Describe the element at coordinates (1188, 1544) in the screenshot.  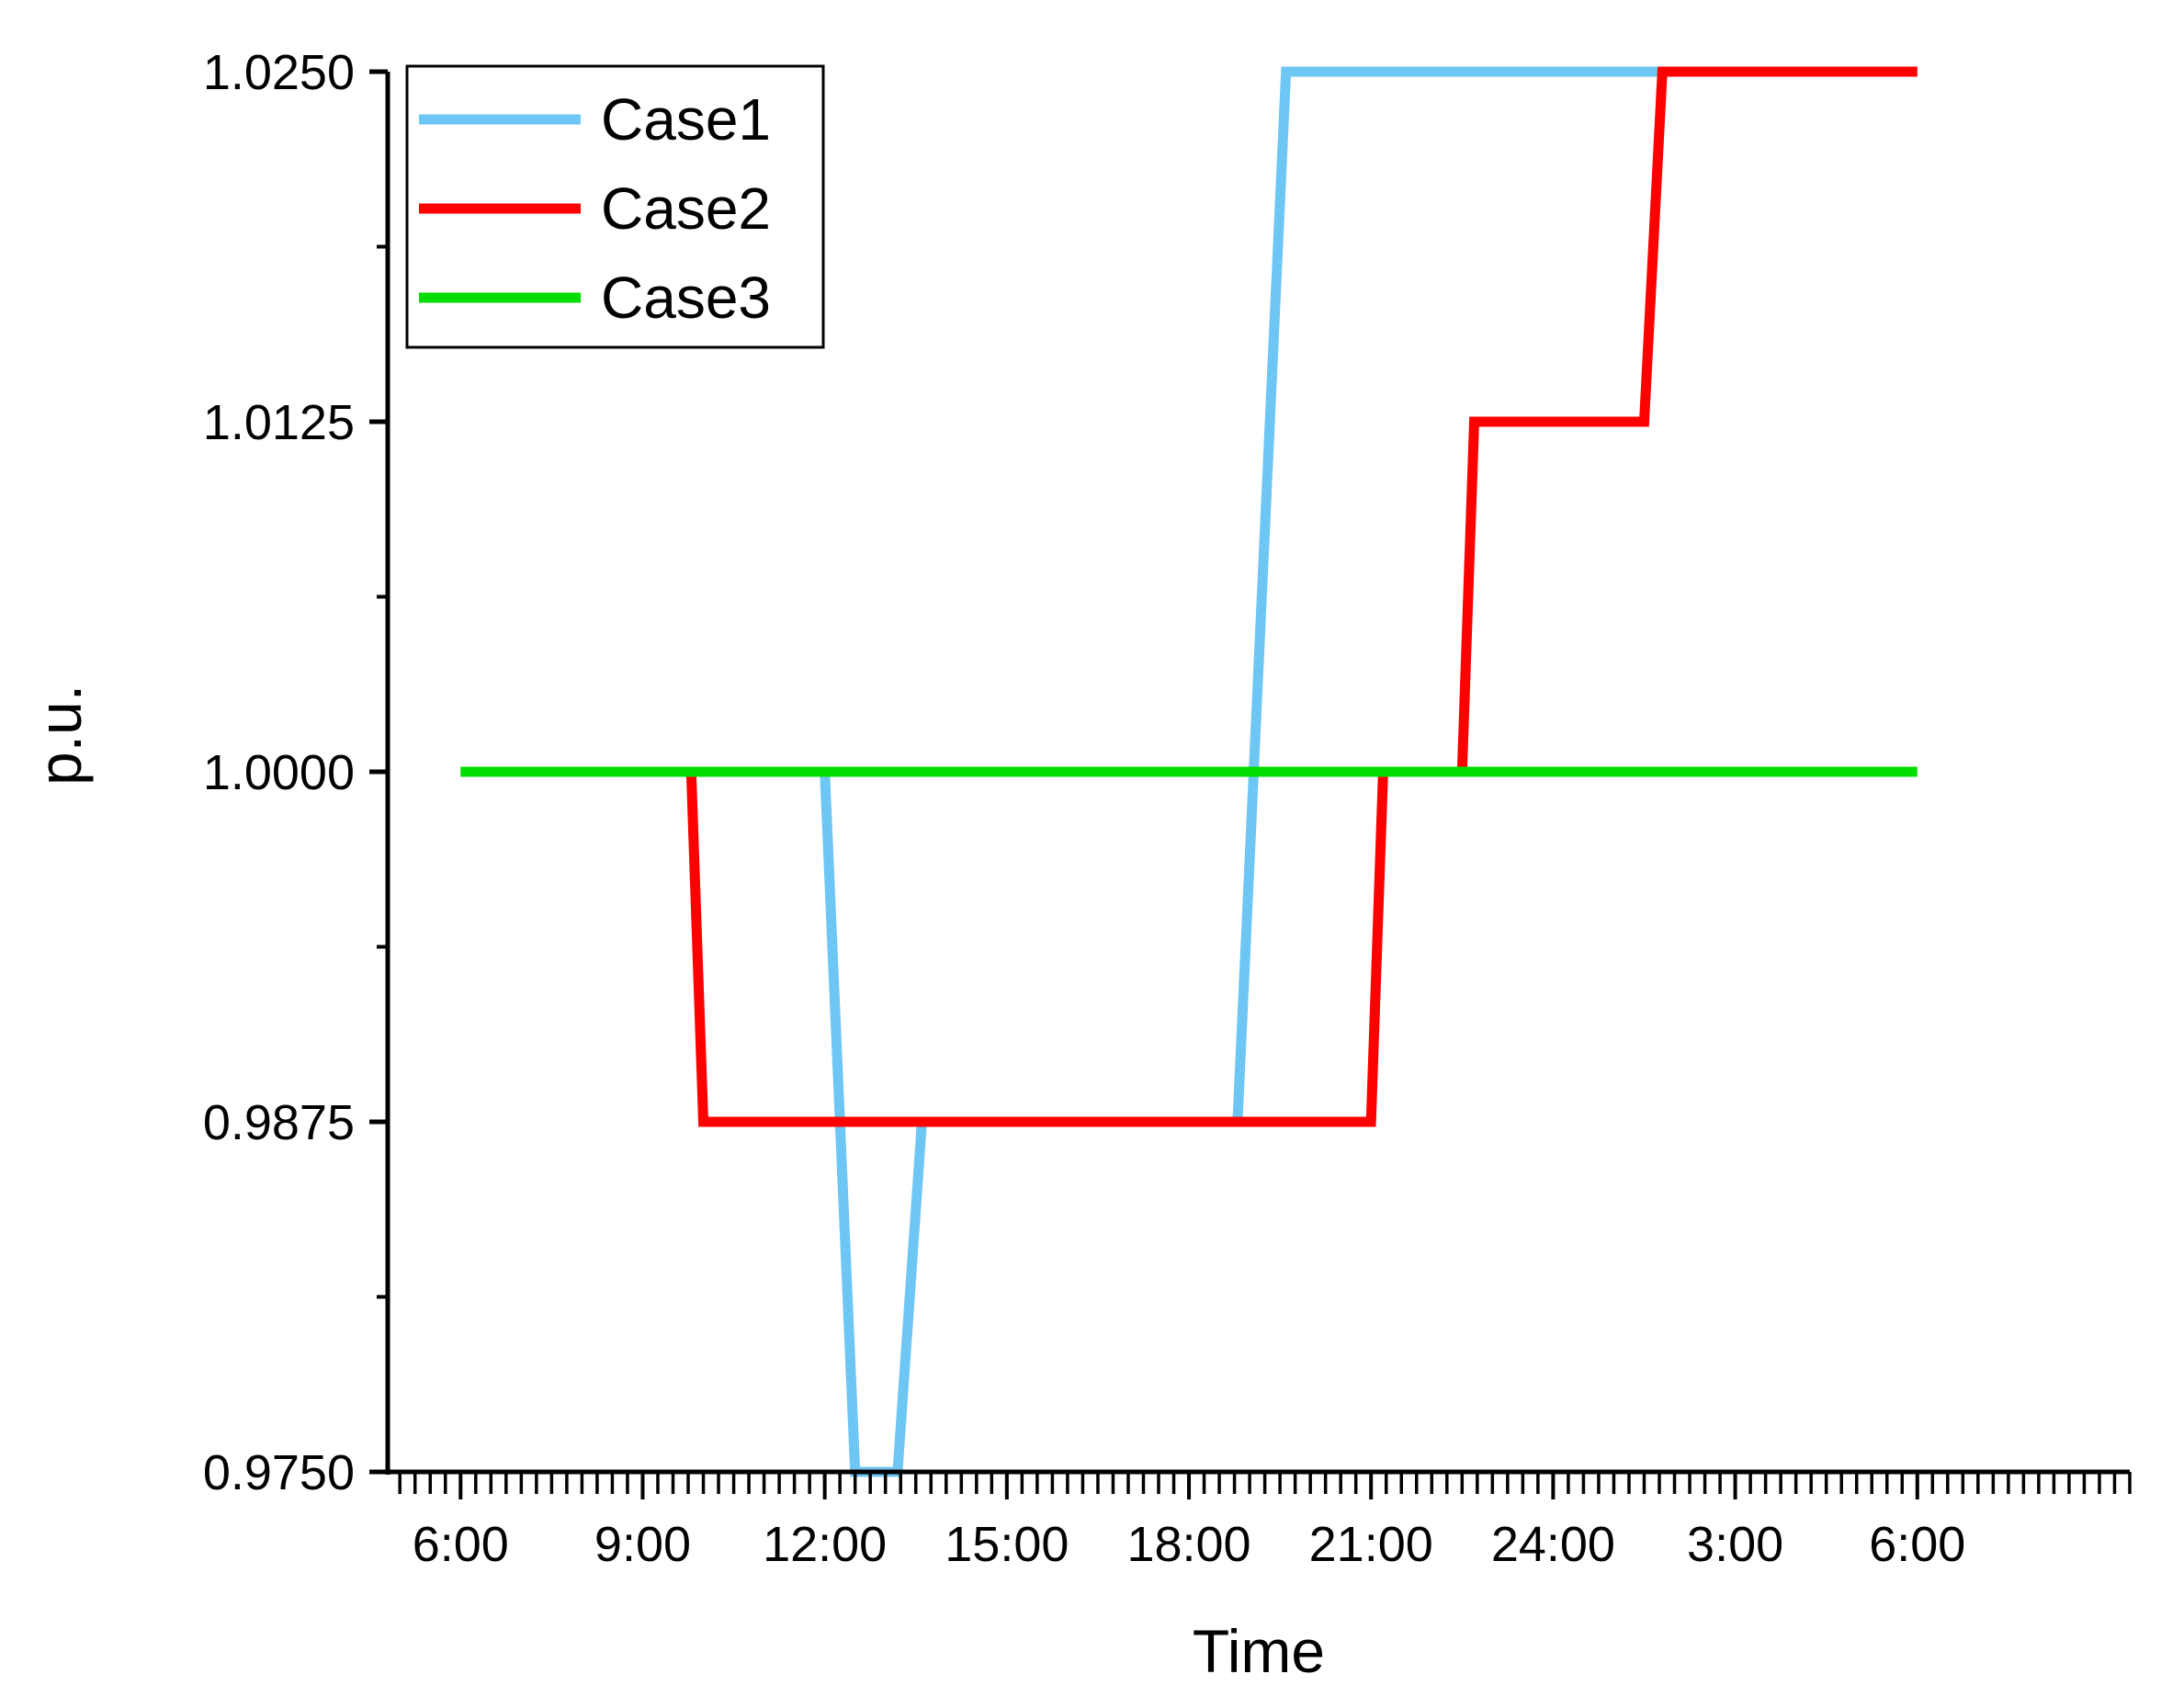
I see `x-tick-label: 18:00` at that location.